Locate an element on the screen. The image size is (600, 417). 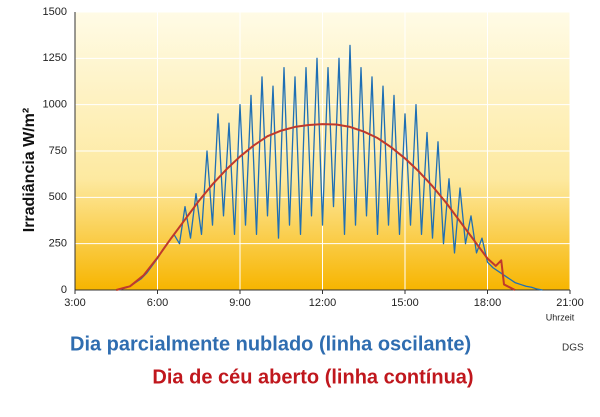
y-tick-label: 1000 is located at coordinates (55, 105).